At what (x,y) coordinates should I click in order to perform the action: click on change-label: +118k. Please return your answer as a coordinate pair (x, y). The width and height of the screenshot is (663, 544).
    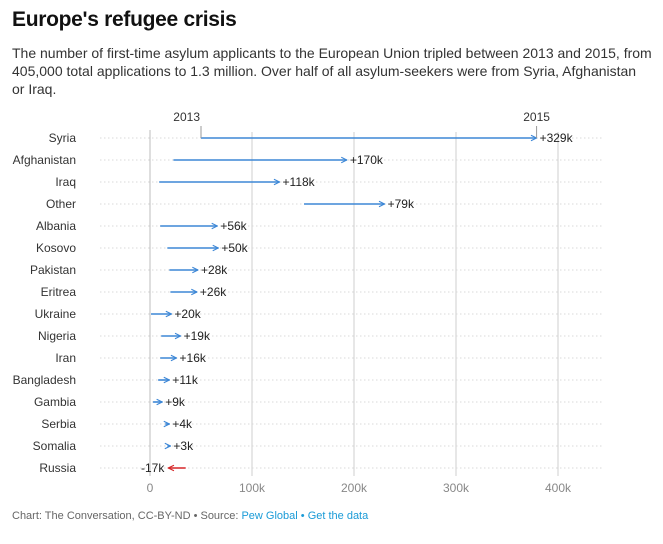
    Looking at the image, I should click on (299, 182).